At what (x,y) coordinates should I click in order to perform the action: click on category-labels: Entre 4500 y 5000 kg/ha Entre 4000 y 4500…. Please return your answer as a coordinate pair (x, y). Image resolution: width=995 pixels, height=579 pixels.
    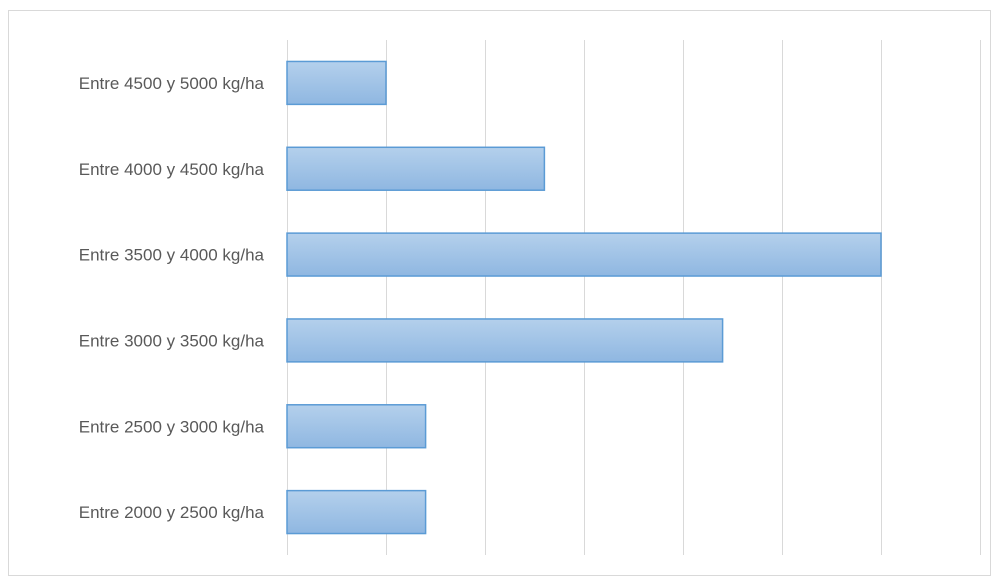
    Looking at the image, I should click on (172, 298).